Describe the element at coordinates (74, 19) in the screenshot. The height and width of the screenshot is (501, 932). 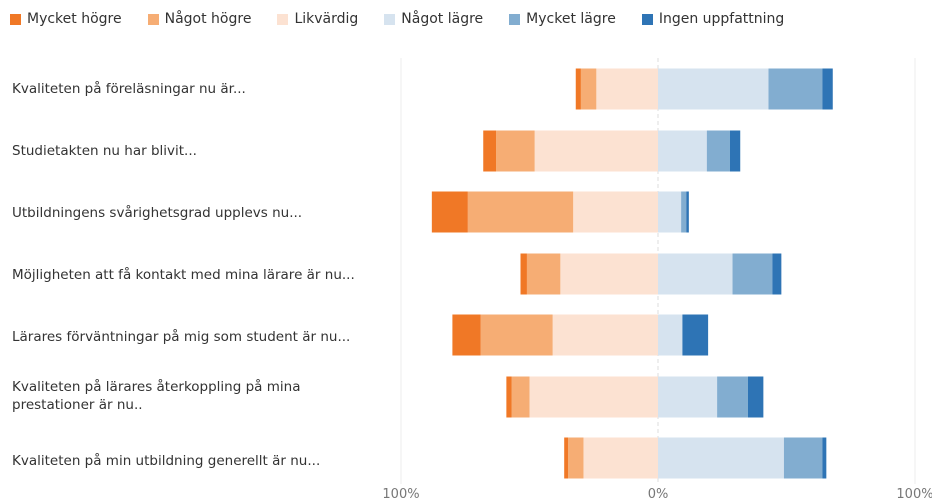
I see `legend-label: Mycket högre` at that location.